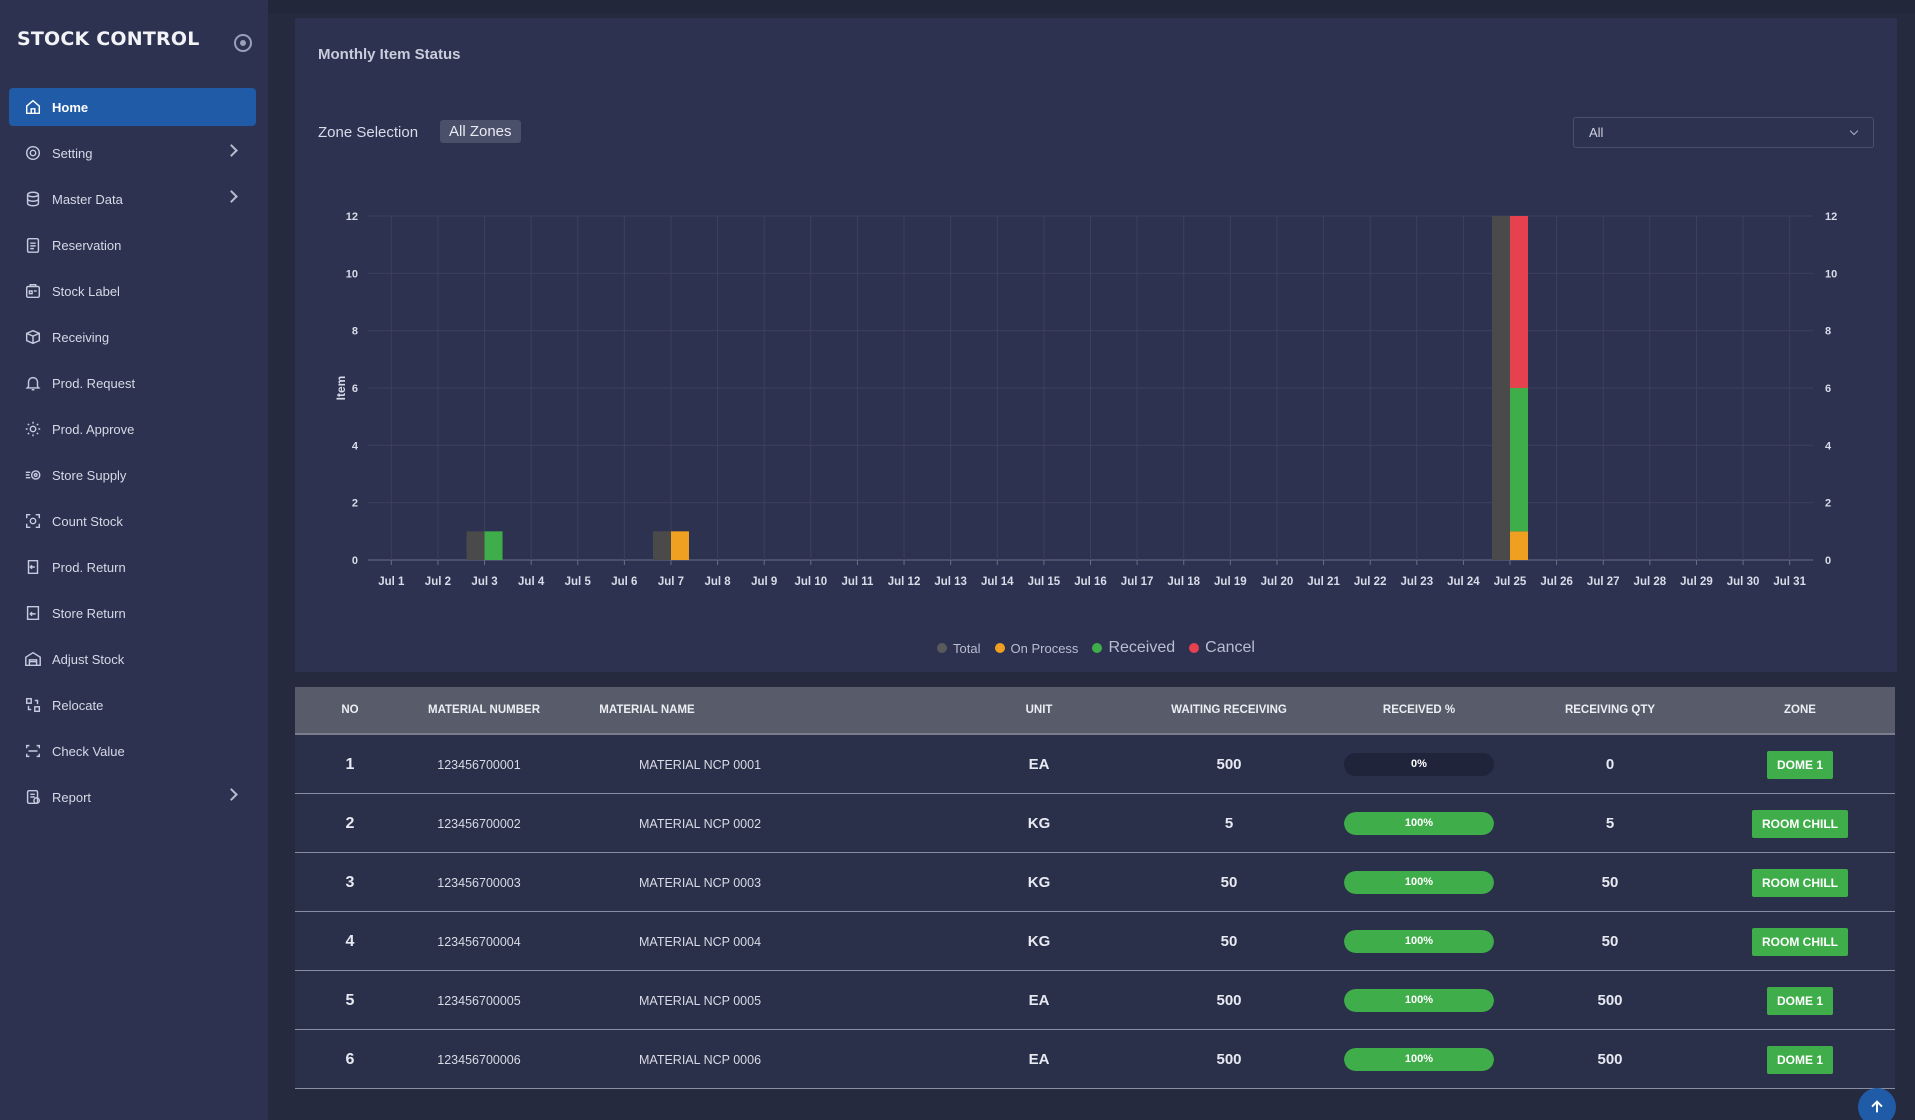 This screenshot has height=1120, width=1915. Describe the element at coordinates (33, 383) in the screenshot. I see `bell-icon` at that location.